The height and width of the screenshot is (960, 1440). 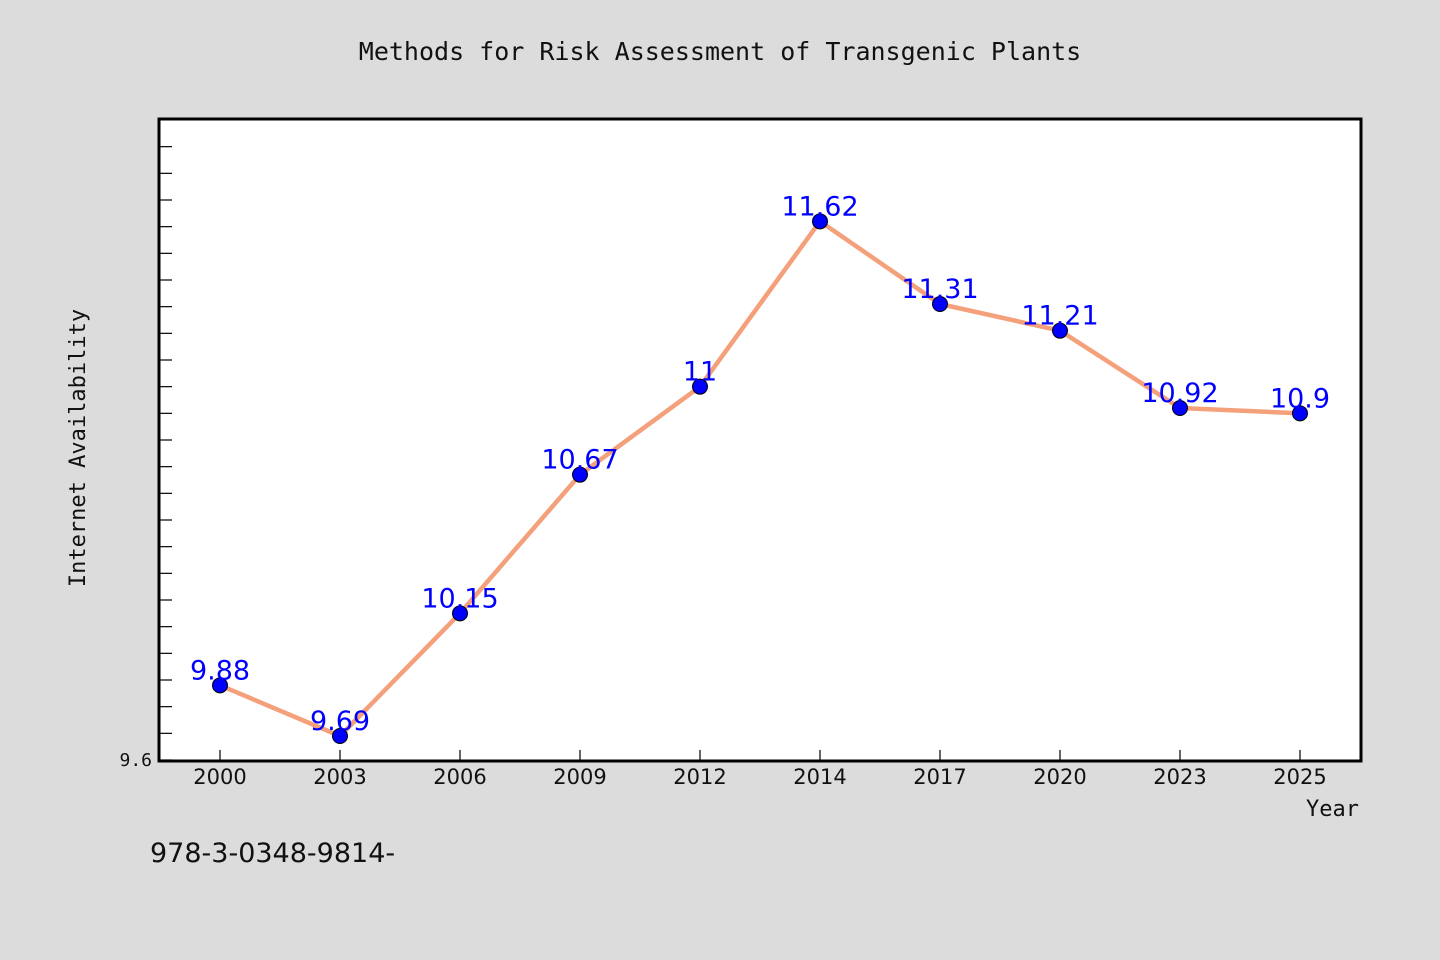 What do you see at coordinates (340, 721) in the screenshot?
I see `data-label: 9.69` at bounding box center [340, 721].